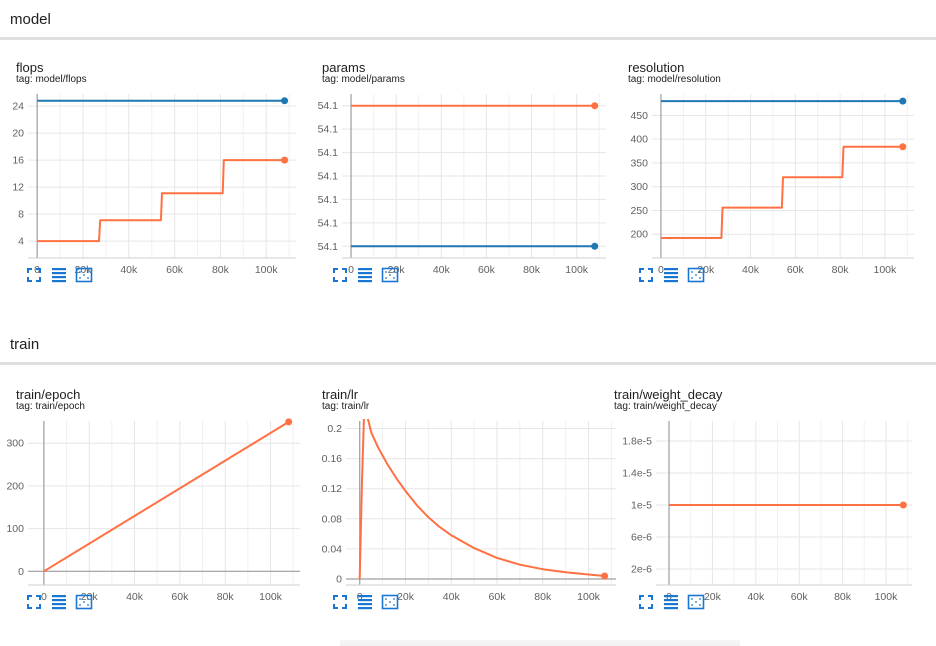 The image size is (936, 646). What do you see at coordinates (639, 235) in the screenshot?
I see `y-tick-label: 200` at bounding box center [639, 235].